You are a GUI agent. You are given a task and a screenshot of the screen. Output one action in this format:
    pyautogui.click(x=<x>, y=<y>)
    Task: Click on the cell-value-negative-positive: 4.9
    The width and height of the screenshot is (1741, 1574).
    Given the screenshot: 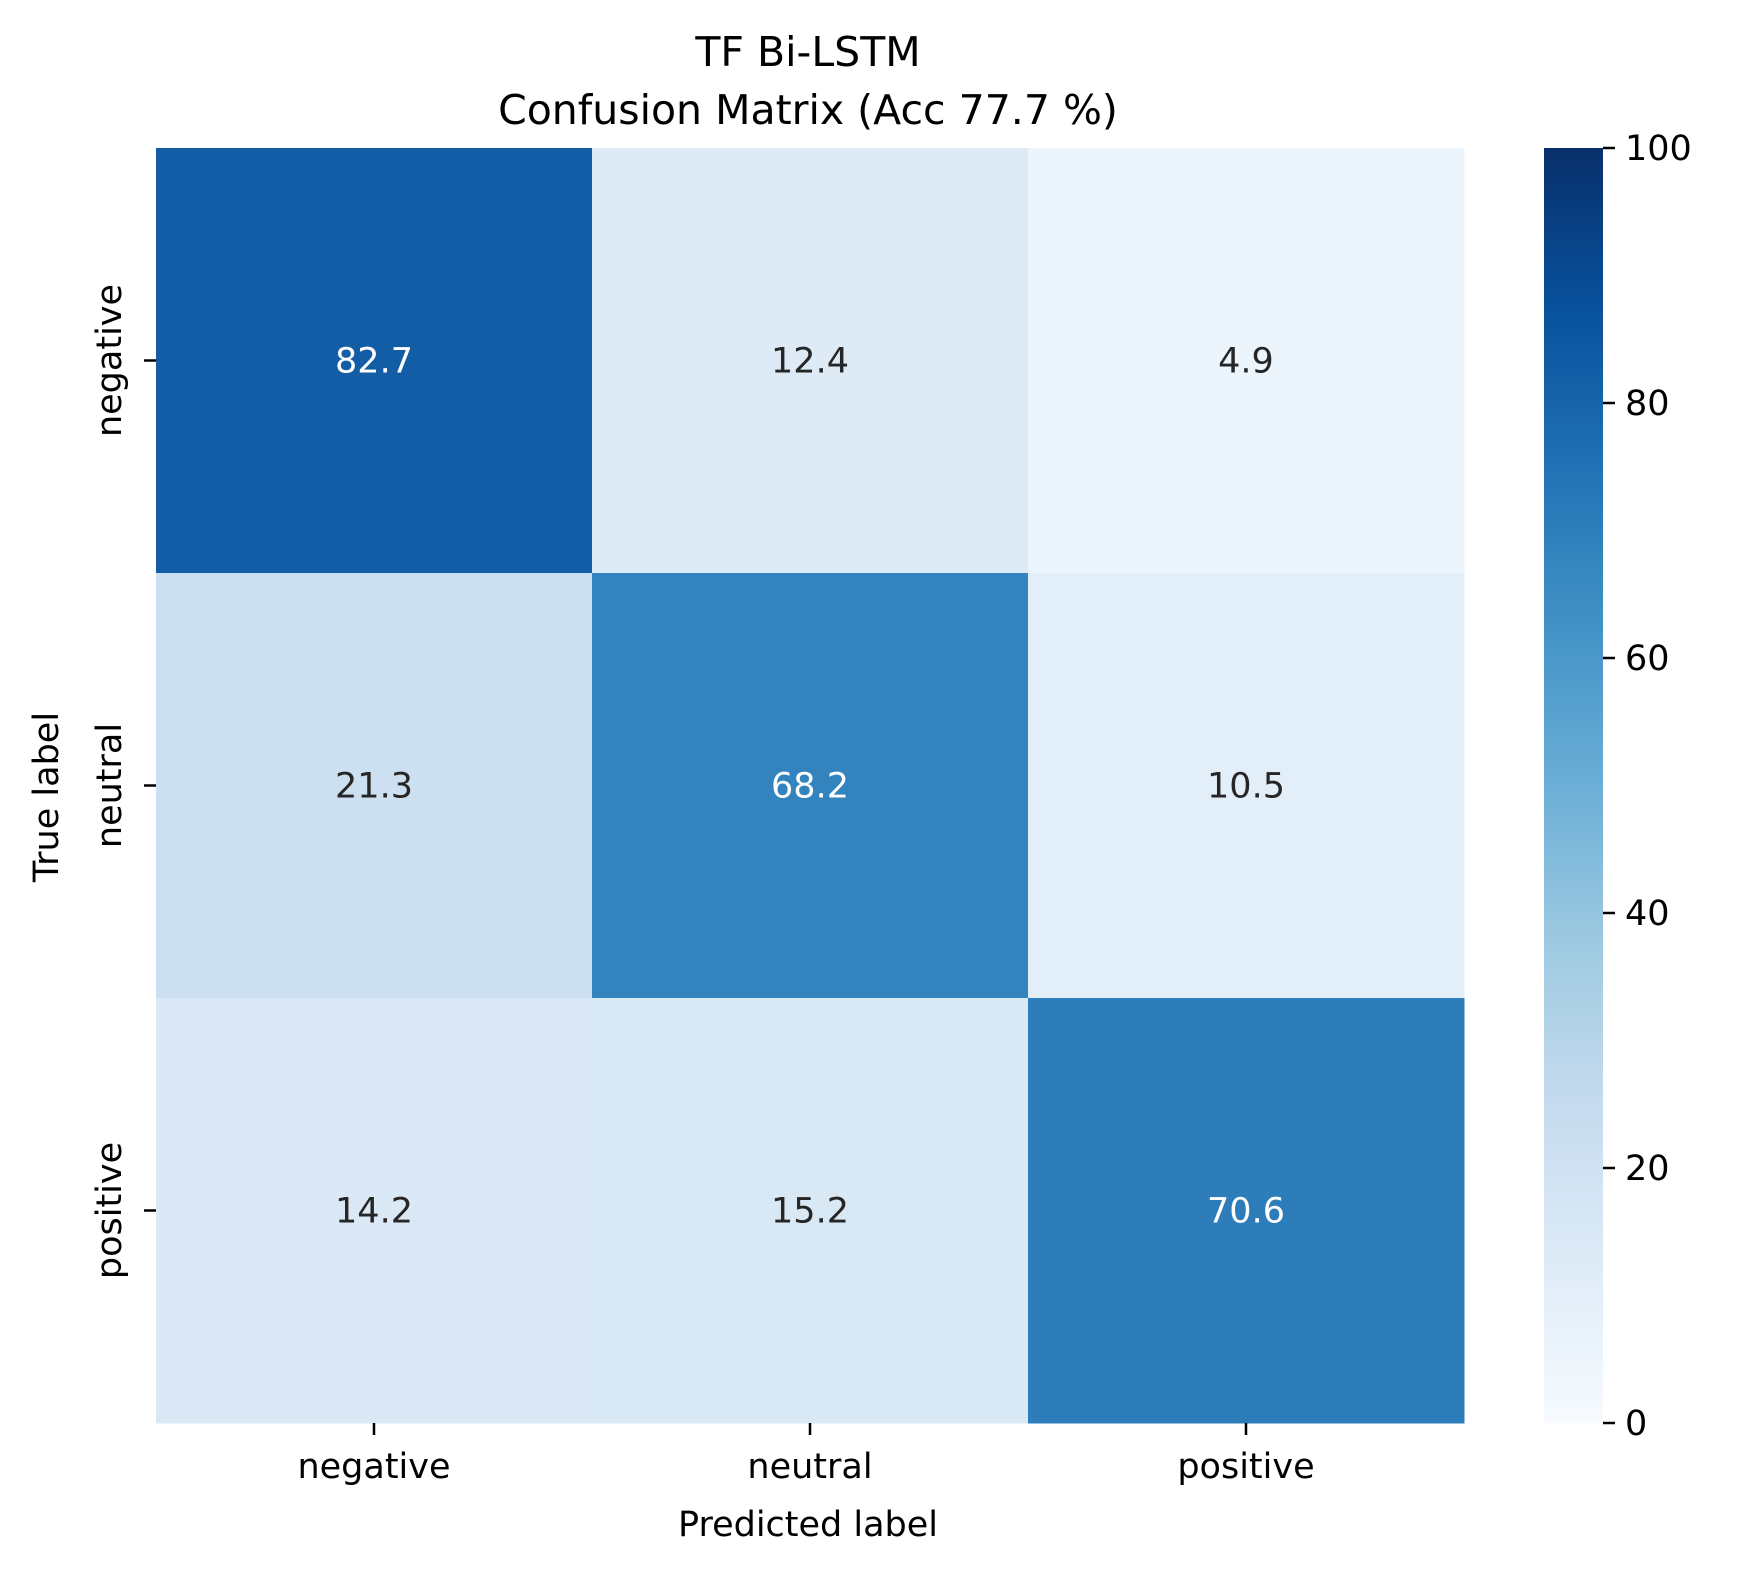 What is the action you would take?
    pyautogui.click(x=1246, y=362)
    